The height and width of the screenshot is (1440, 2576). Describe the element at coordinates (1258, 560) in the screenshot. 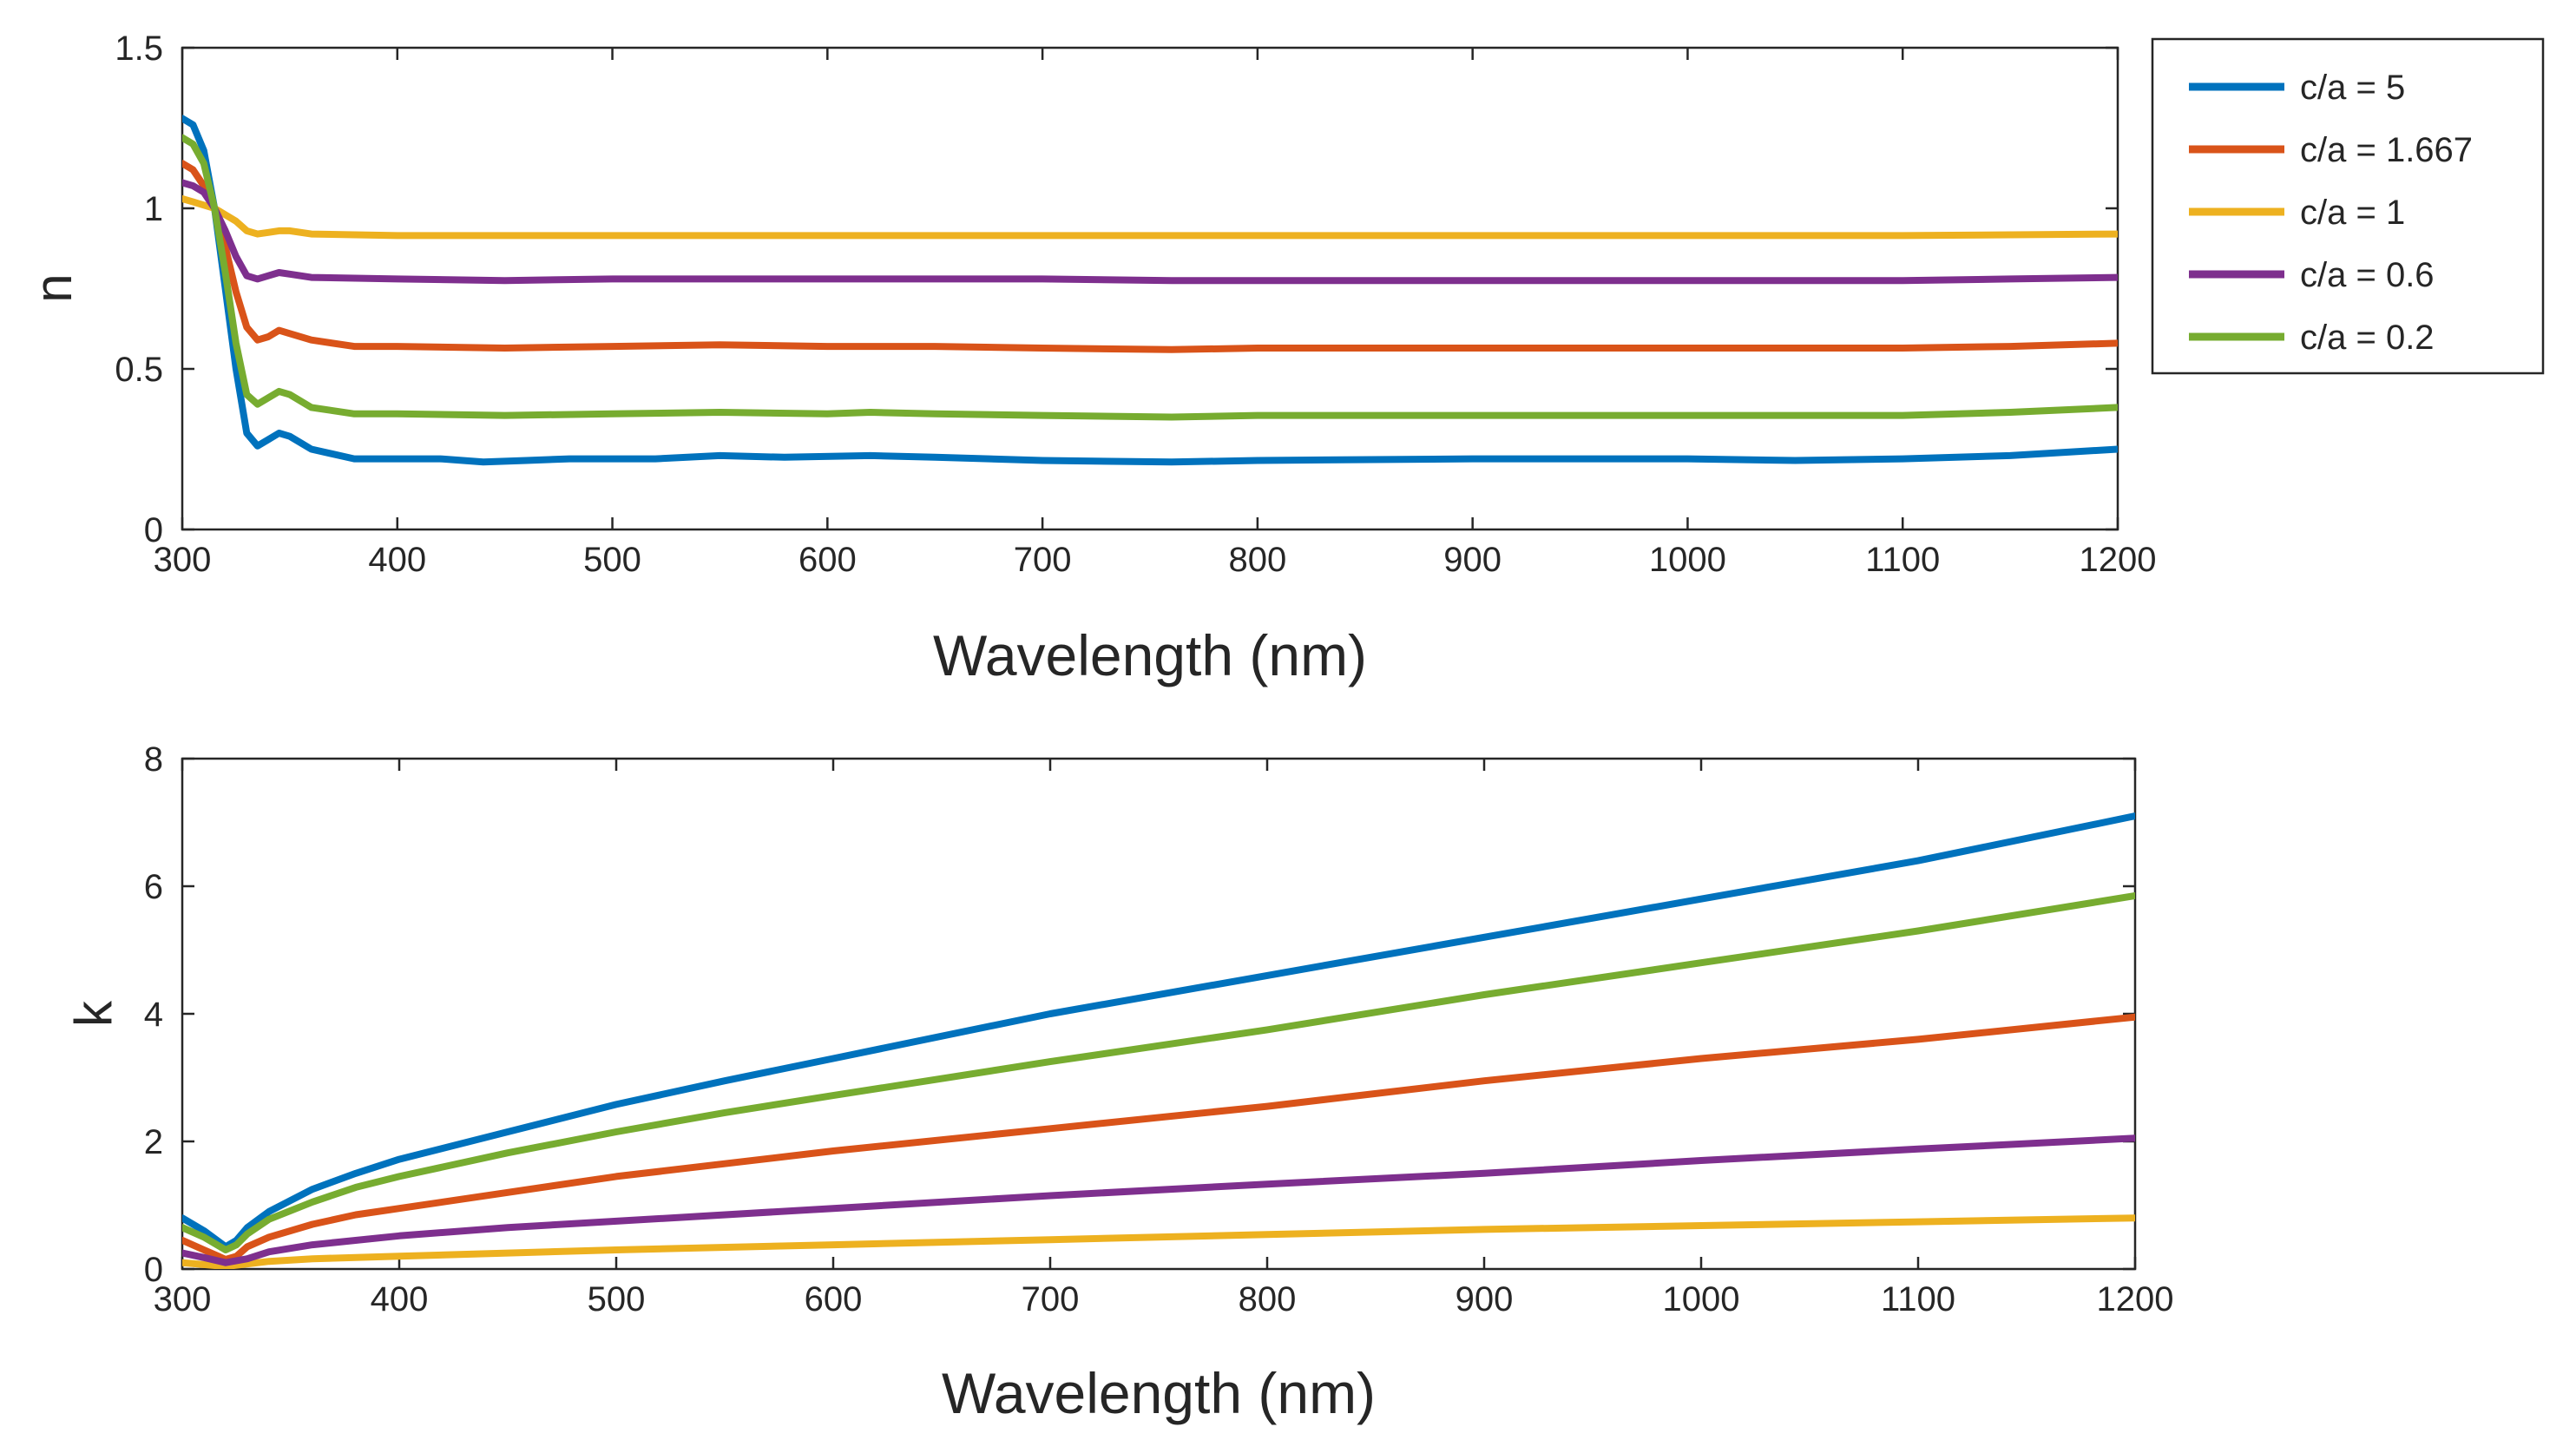

I see `x-tick-label-top: 800` at that location.